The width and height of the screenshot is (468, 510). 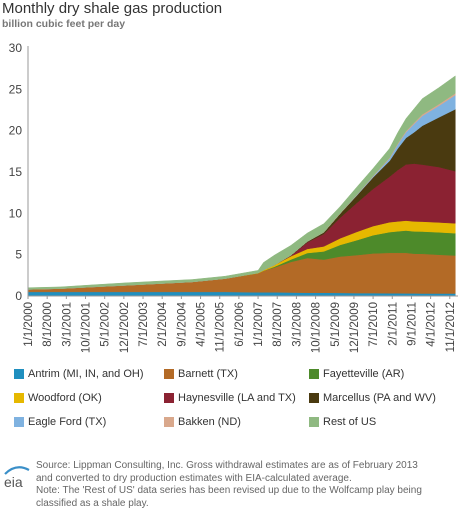 What do you see at coordinates (86, 374) in the screenshot?
I see `legend-label: Antrim (MI, IN, and OH)` at bounding box center [86, 374].